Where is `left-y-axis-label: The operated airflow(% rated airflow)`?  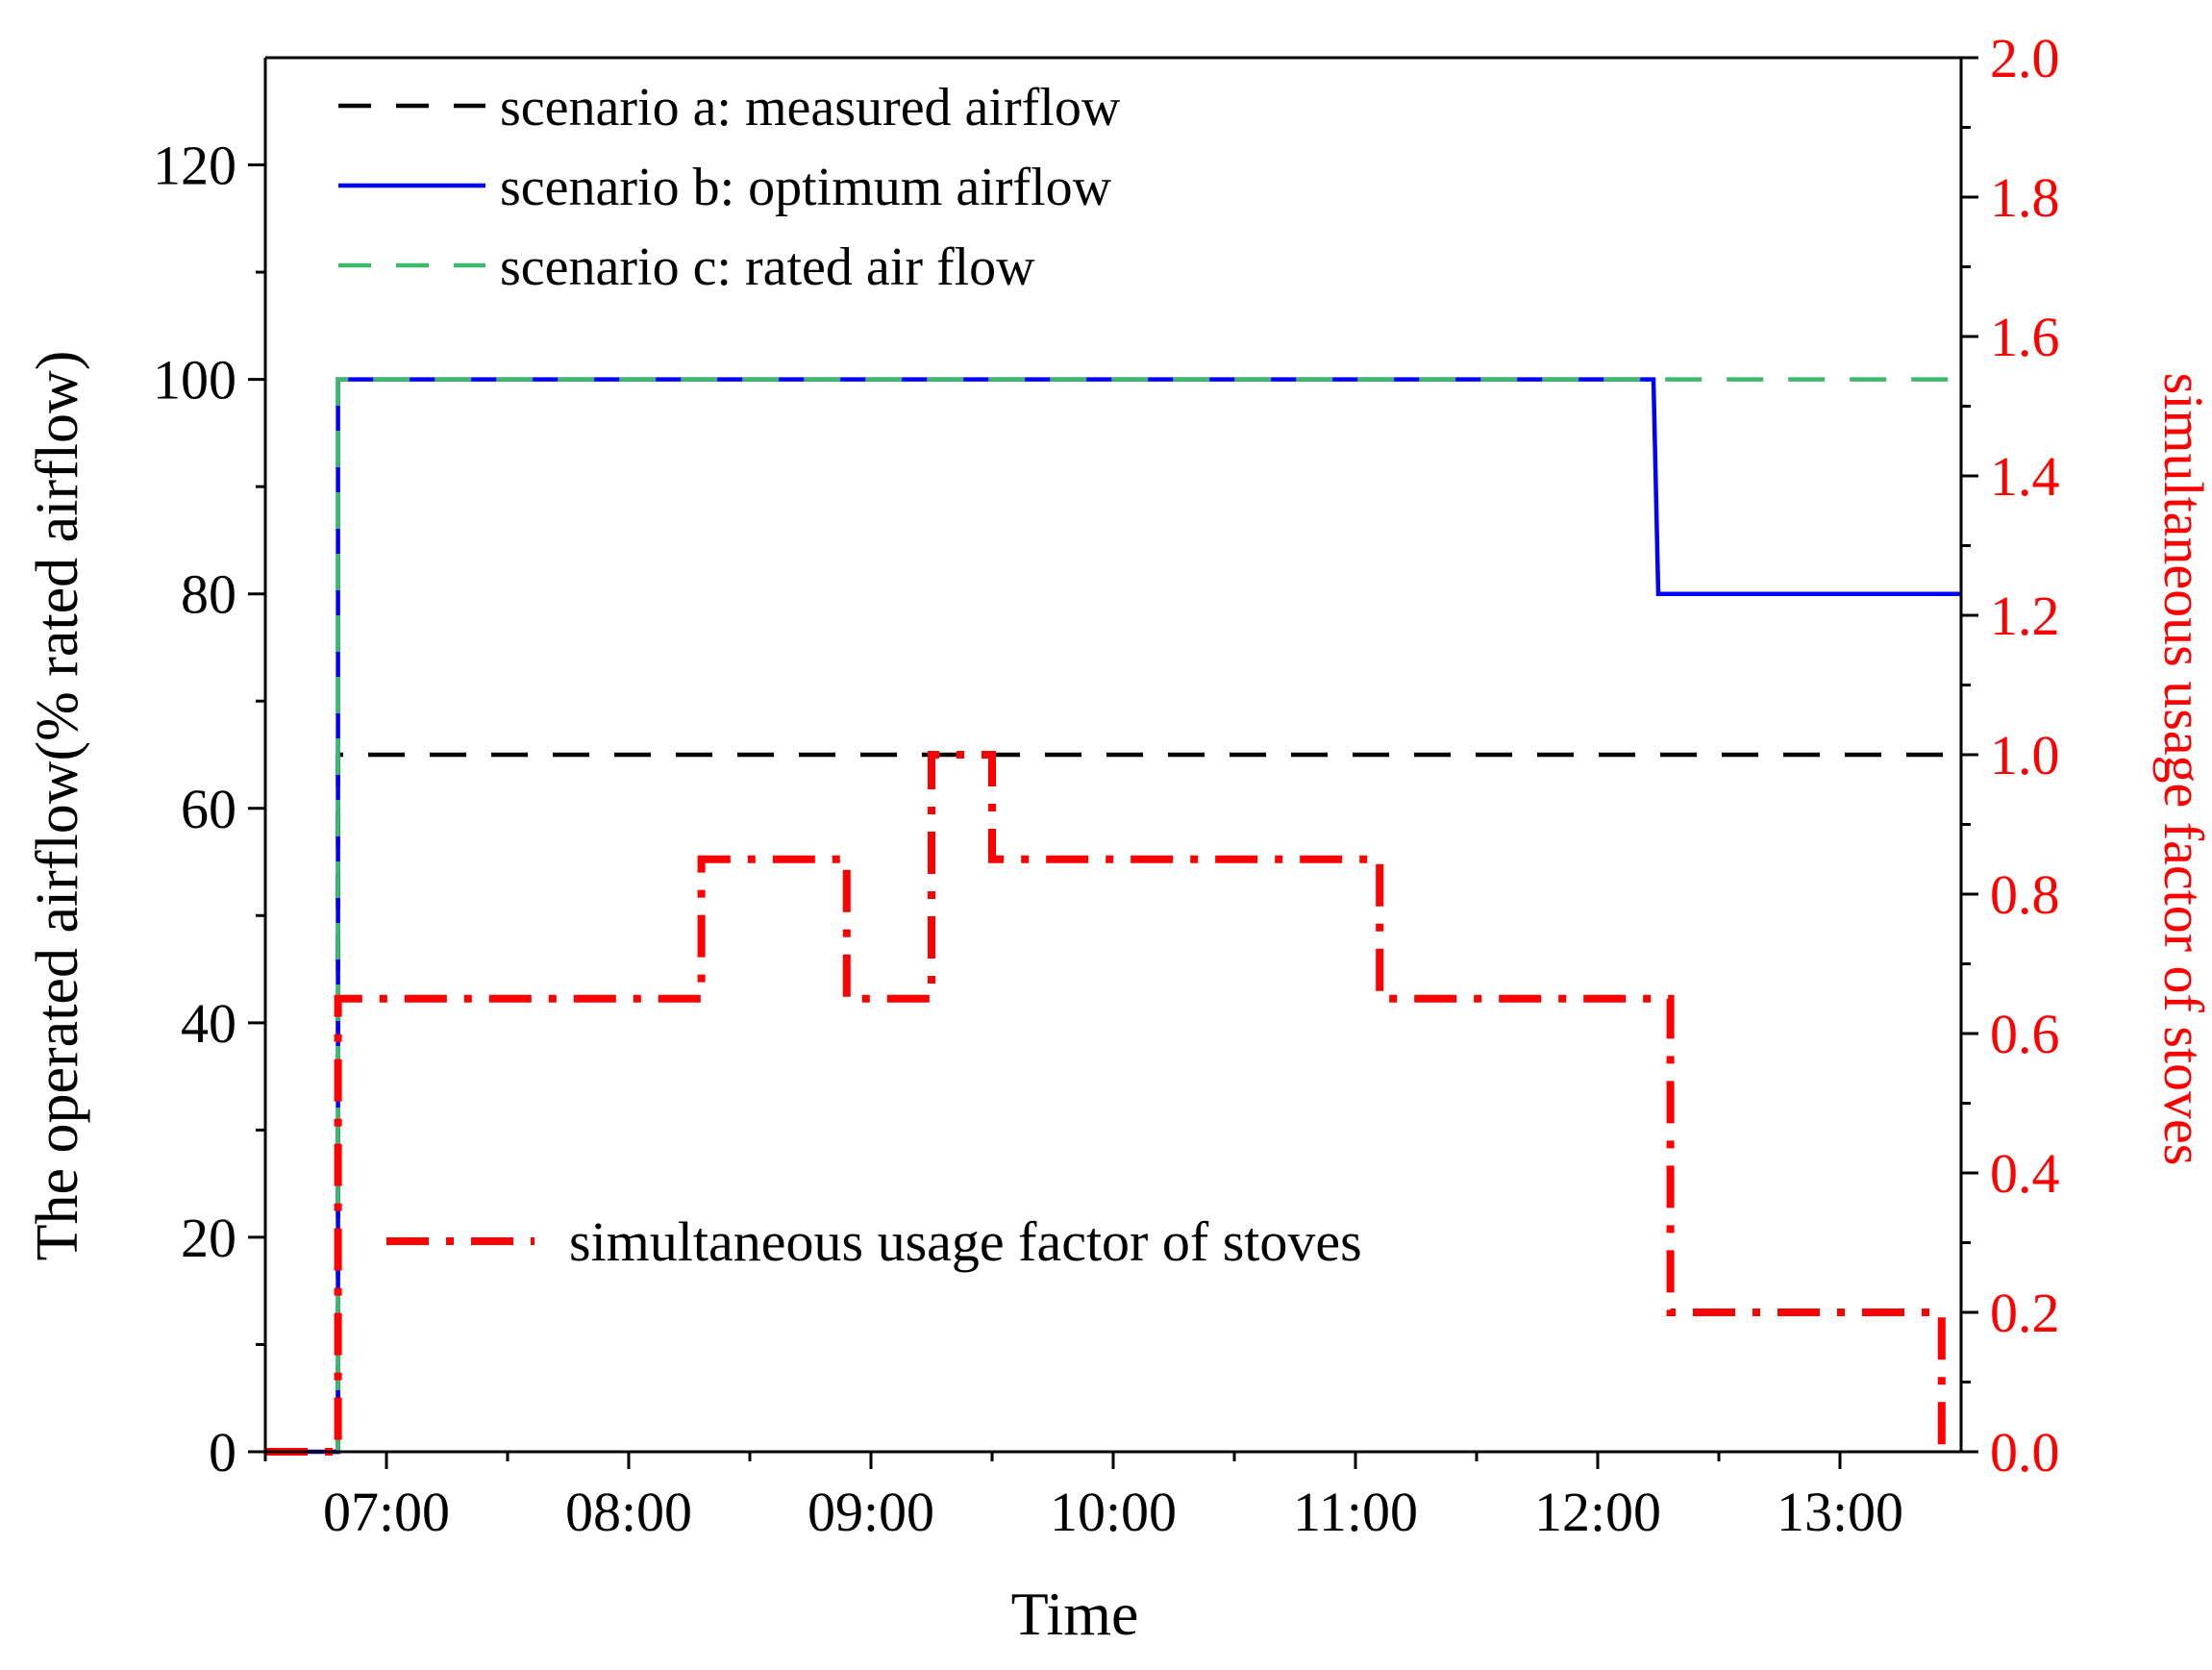
left-y-axis-label: The operated airflow(% rated airflow) is located at coordinates (58, 806).